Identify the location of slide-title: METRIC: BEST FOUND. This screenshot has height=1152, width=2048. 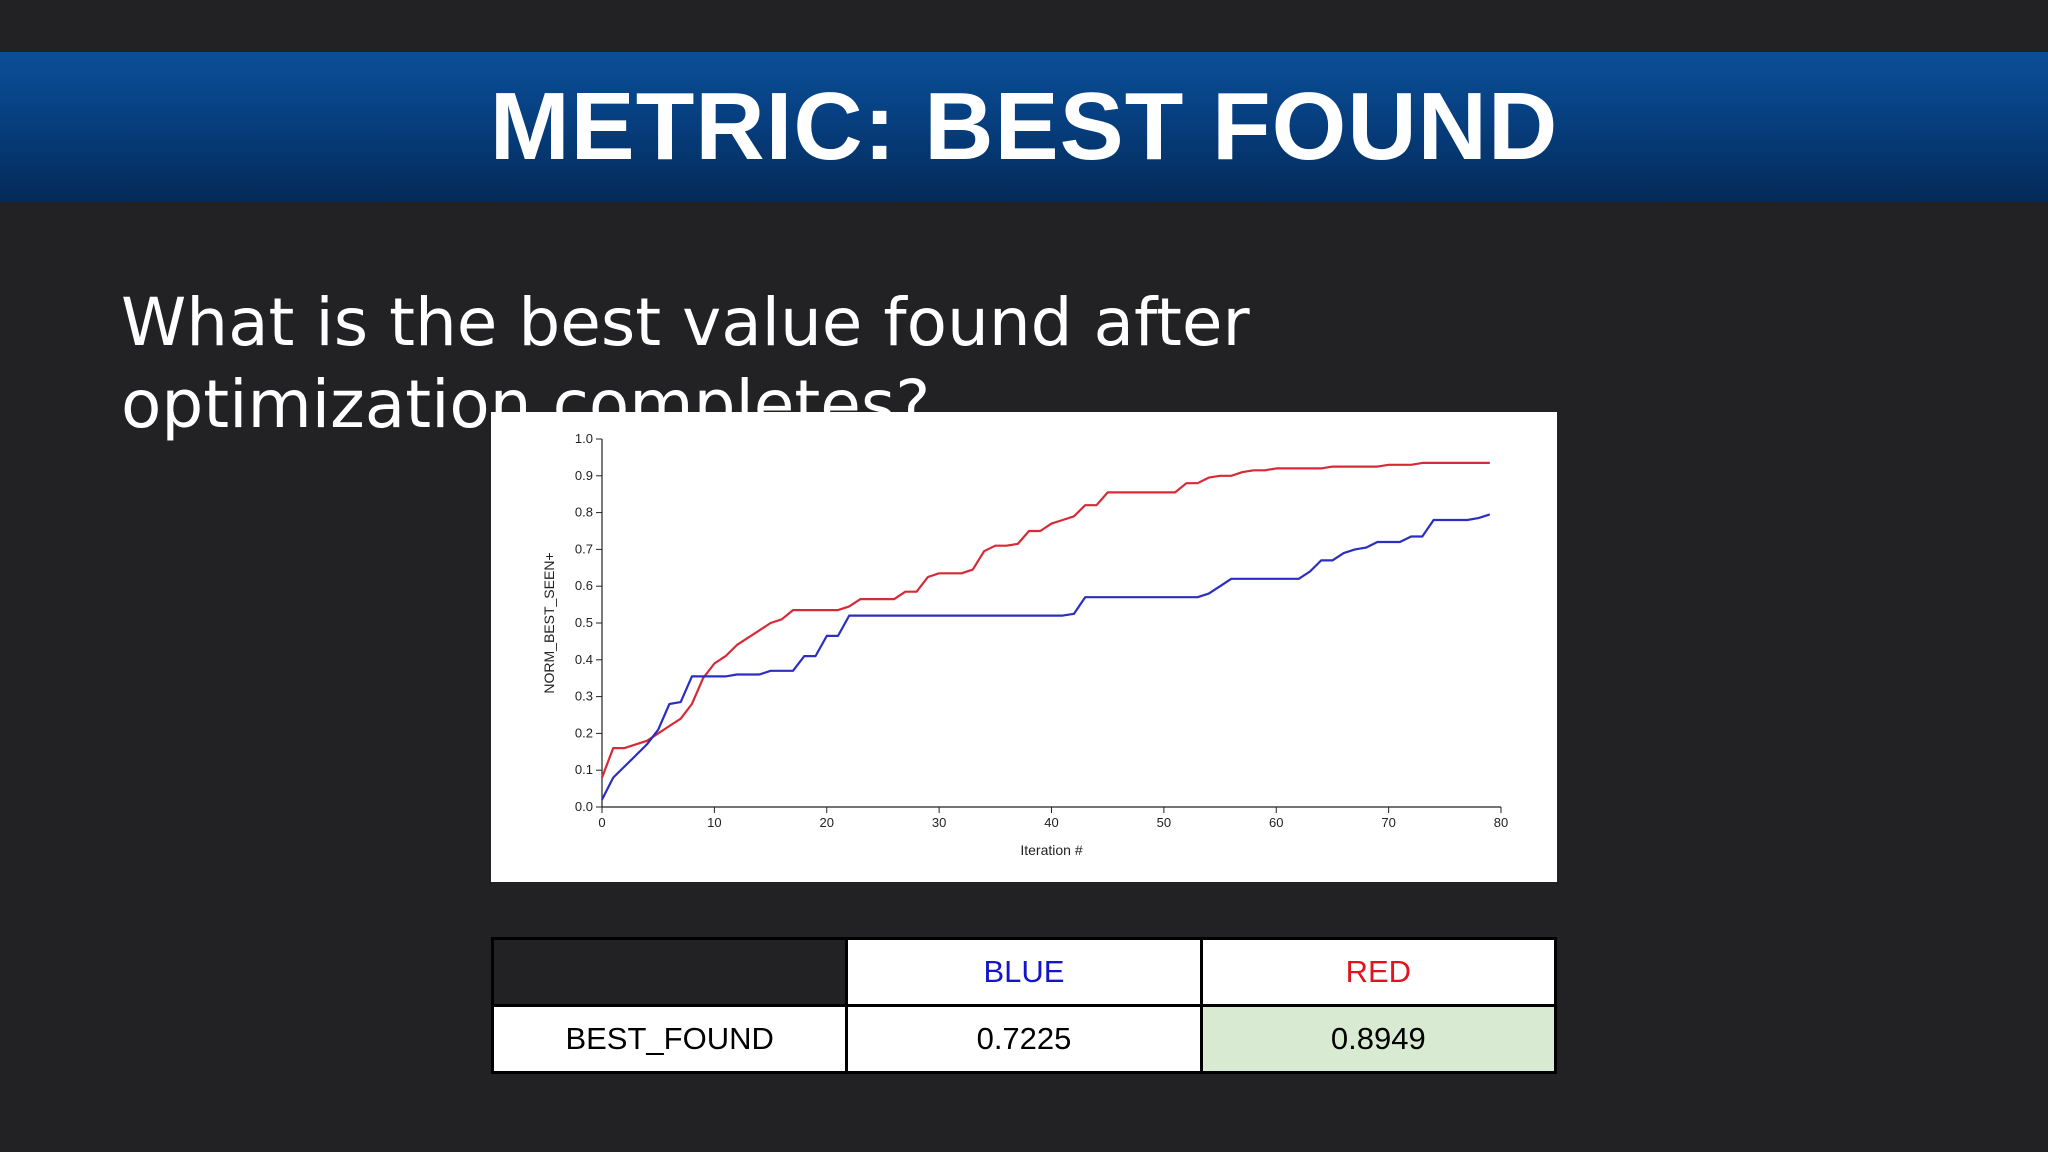
(1024, 126).